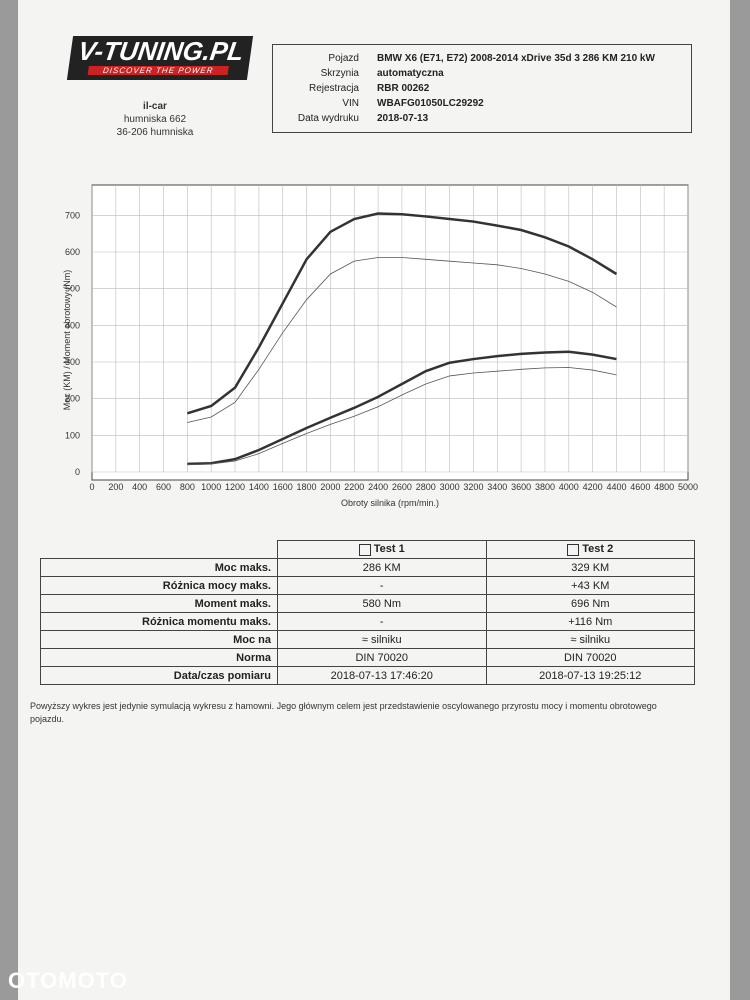 The width and height of the screenshot is (750, 1000). I want to click on table-row: Norma DIN 70020 DIN 70020, so click(367, 657).